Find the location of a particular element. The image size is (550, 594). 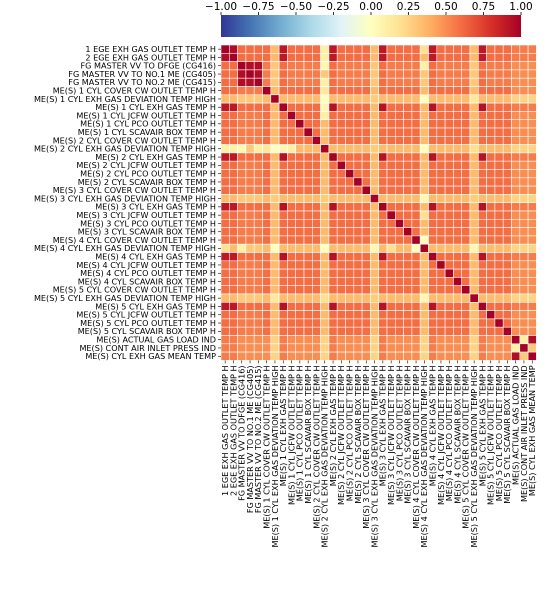

x-tick-label: ME(S) 1 CYL EXH GAS DEVIATION TEMP HIGH is located at coordinates (275, 456).